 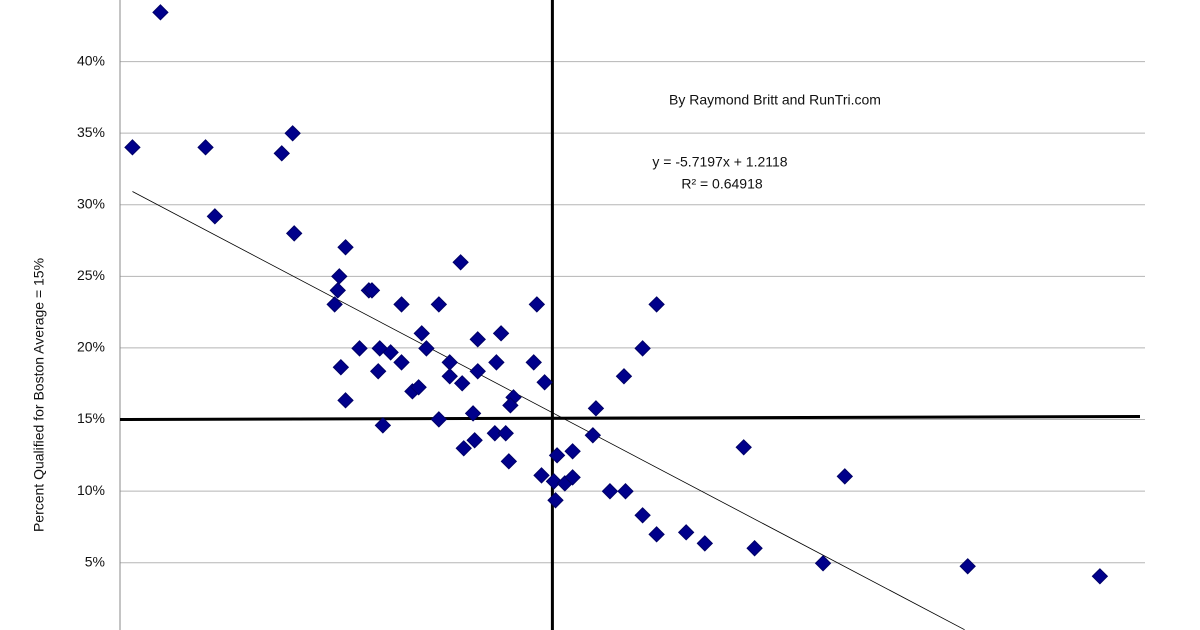 I want to click on equation: y = -5.7197x + 1.2118, so click(x=719, y=162).